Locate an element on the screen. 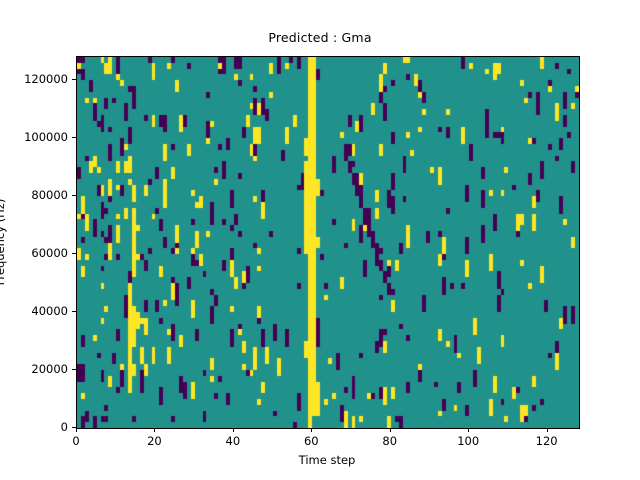 This screenshot has width=640, height=480. y-tick-label: 120000 is located at coordinates (46, 79).